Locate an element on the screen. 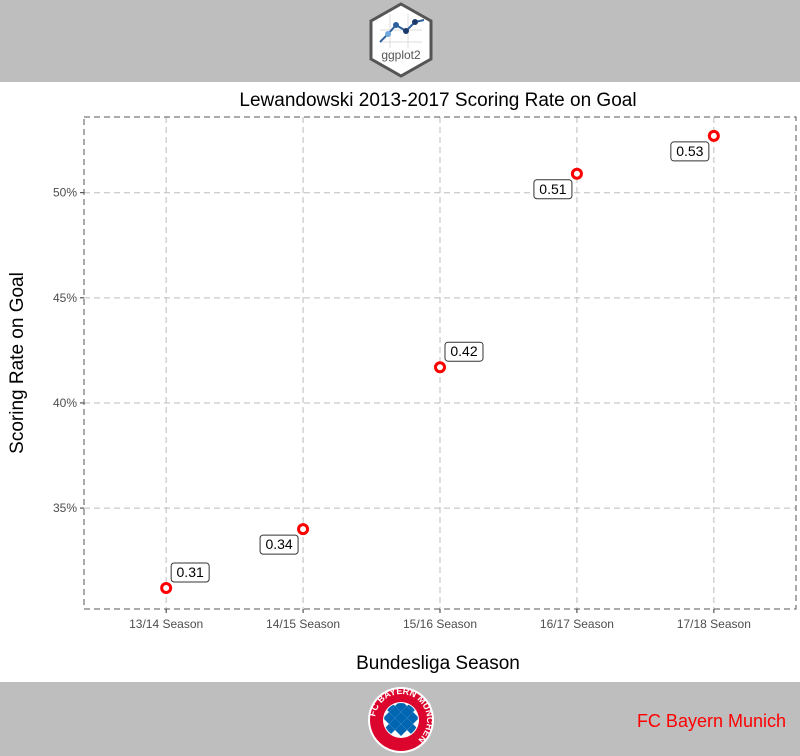 The width and height of the screenshot is (800, 756). x-tick-label: 13/14 Season is located at coordinates (166, 624).